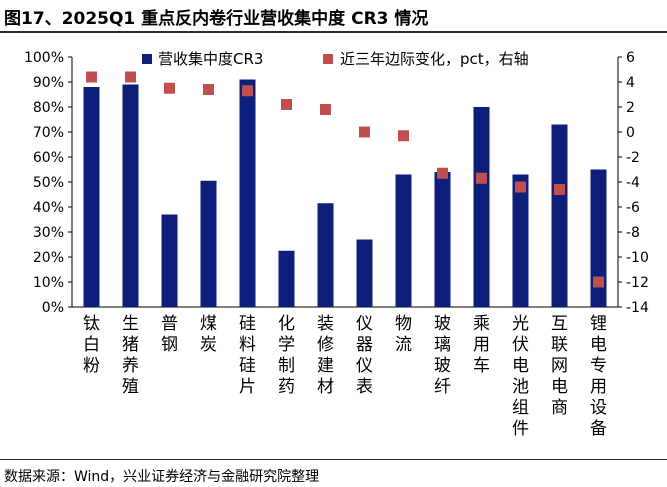 Image resolution: width=667 pixels, height=487 pixels. What do you see at coordinates (286, 355) in the screenshot?
I see `x-tick-label: 化学制药` at bounding box center [286, 355].